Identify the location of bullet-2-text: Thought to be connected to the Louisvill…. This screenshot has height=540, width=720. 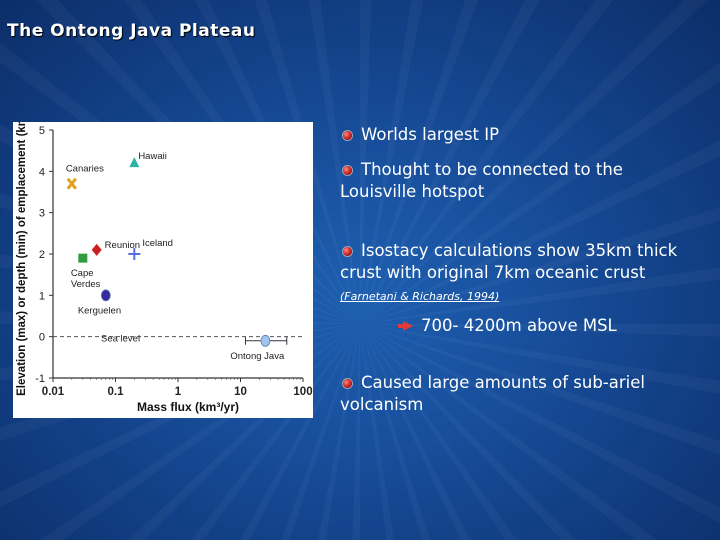
(481, 180).